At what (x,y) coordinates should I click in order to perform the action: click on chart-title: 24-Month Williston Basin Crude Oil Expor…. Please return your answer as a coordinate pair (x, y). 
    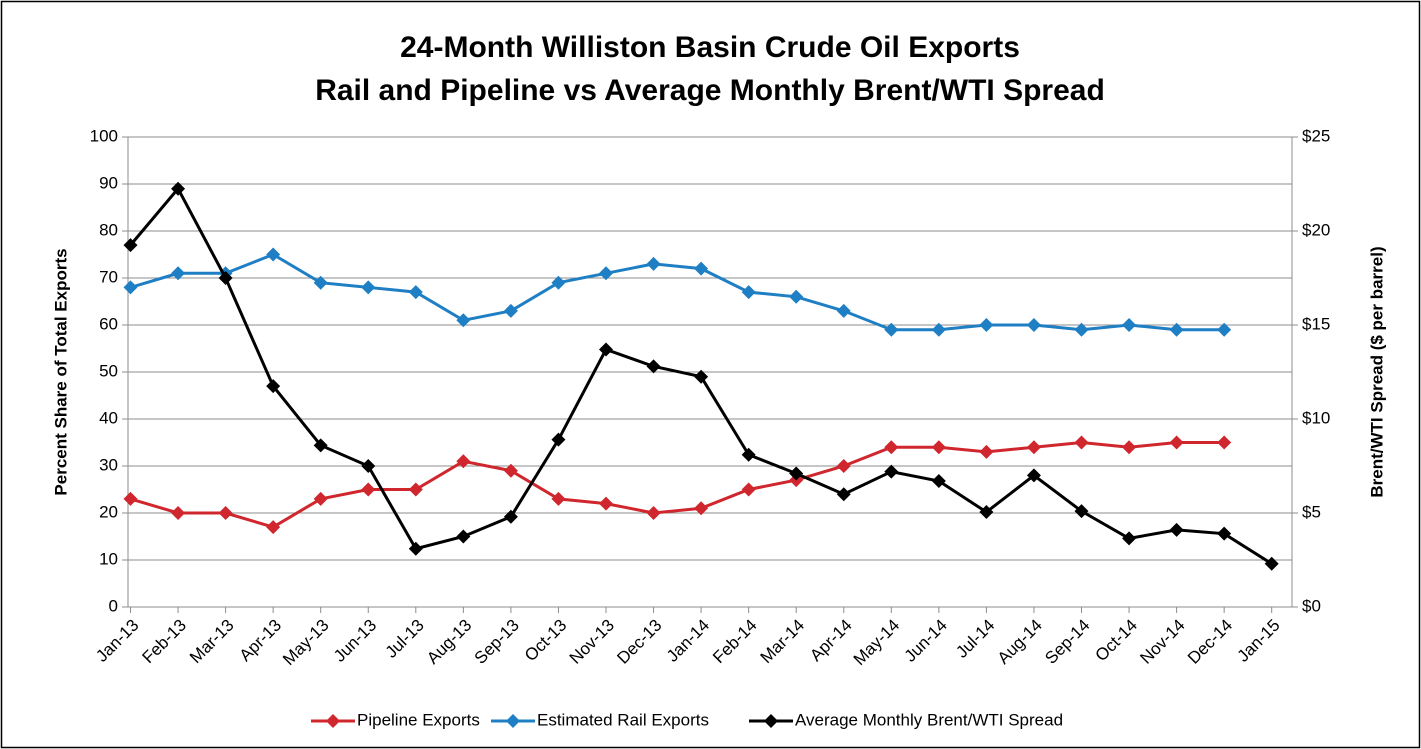
    Looking at the image, I should click on (710, 47).